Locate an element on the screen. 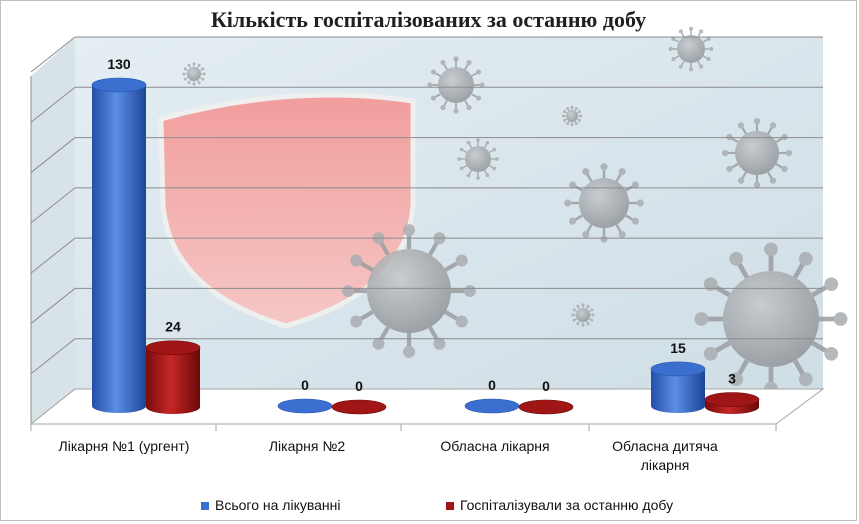 The image size is (859, 524). legend-item: Всього на лікуванні is located at coordinates (271, 505).